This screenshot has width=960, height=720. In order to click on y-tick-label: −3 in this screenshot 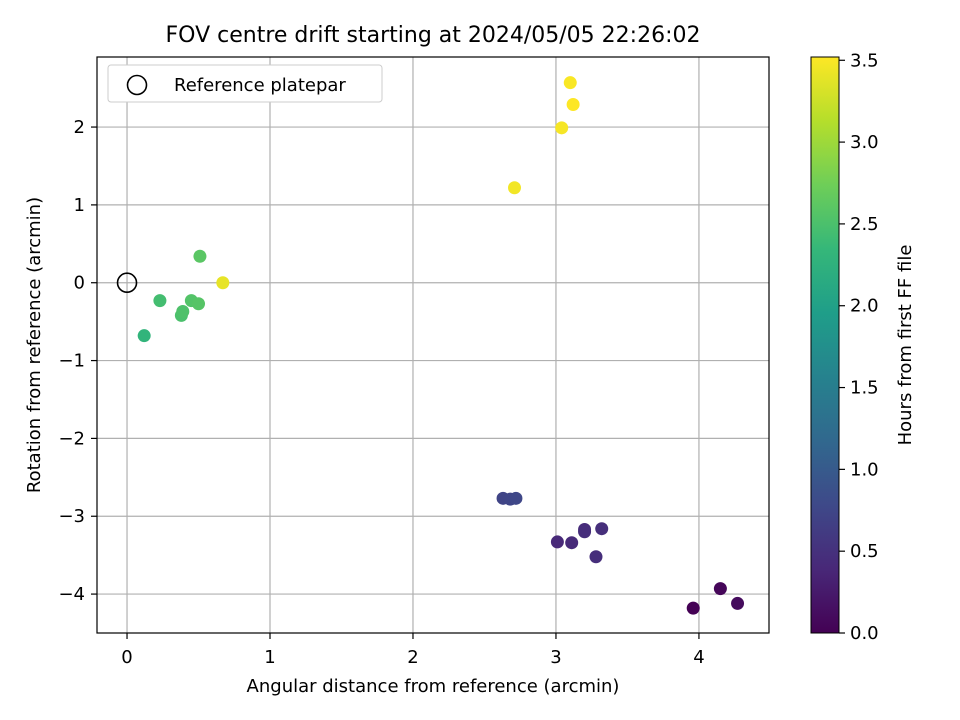, I will do `click(71, 516)`.